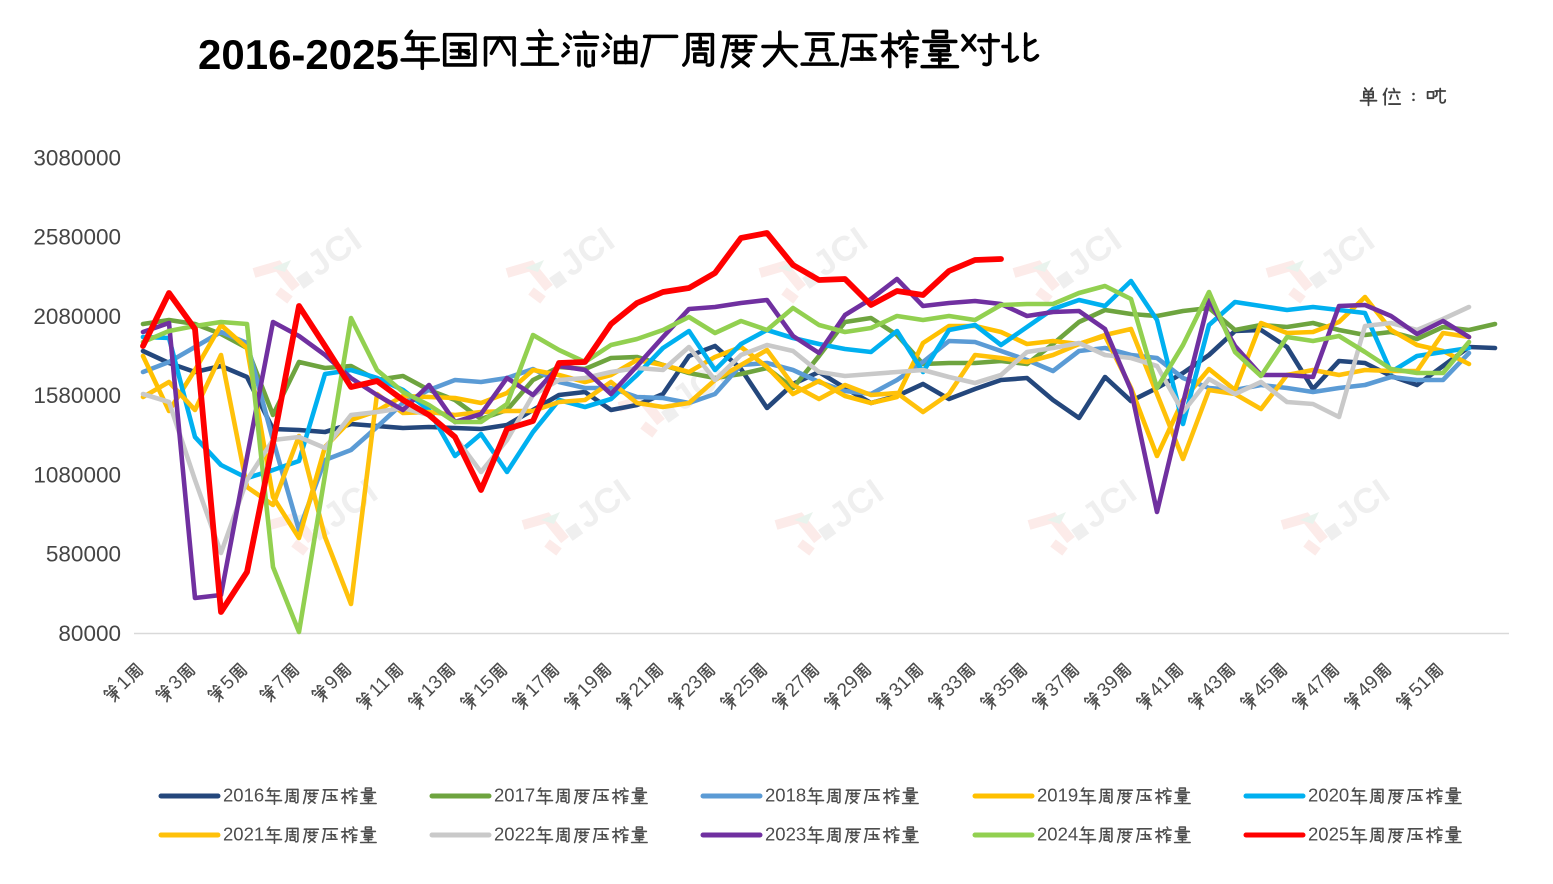 Image resolution: width=1553 pixels, height=884 pixels. What do you see at coordinates (514, 833) in the screenshot?
I see `svg-text: 2022` at bounding box center [514, 833].